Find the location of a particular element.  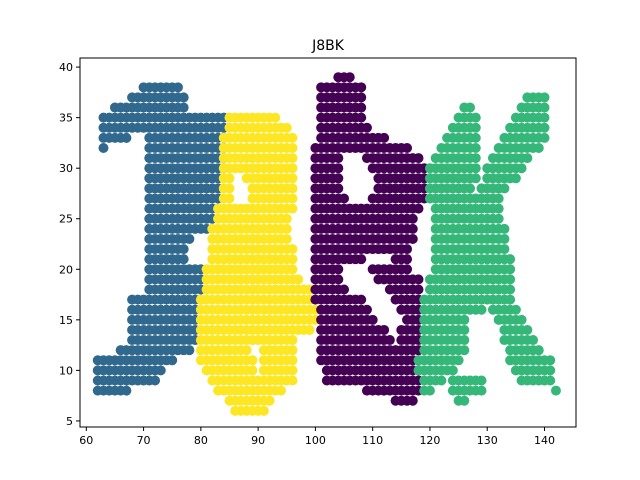

y-tick-label: 30 is located at coordinates (66, 168).